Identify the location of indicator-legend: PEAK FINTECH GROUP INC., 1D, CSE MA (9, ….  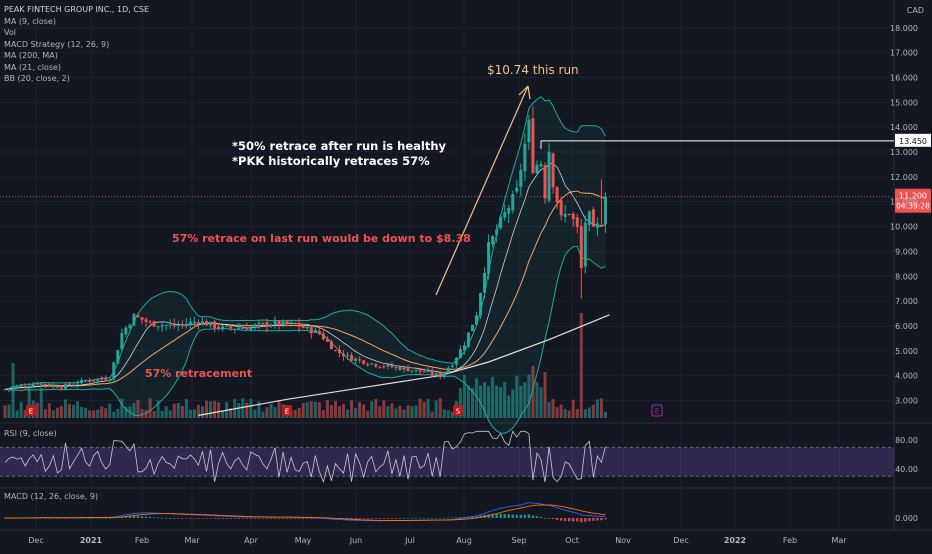
(76, 44).